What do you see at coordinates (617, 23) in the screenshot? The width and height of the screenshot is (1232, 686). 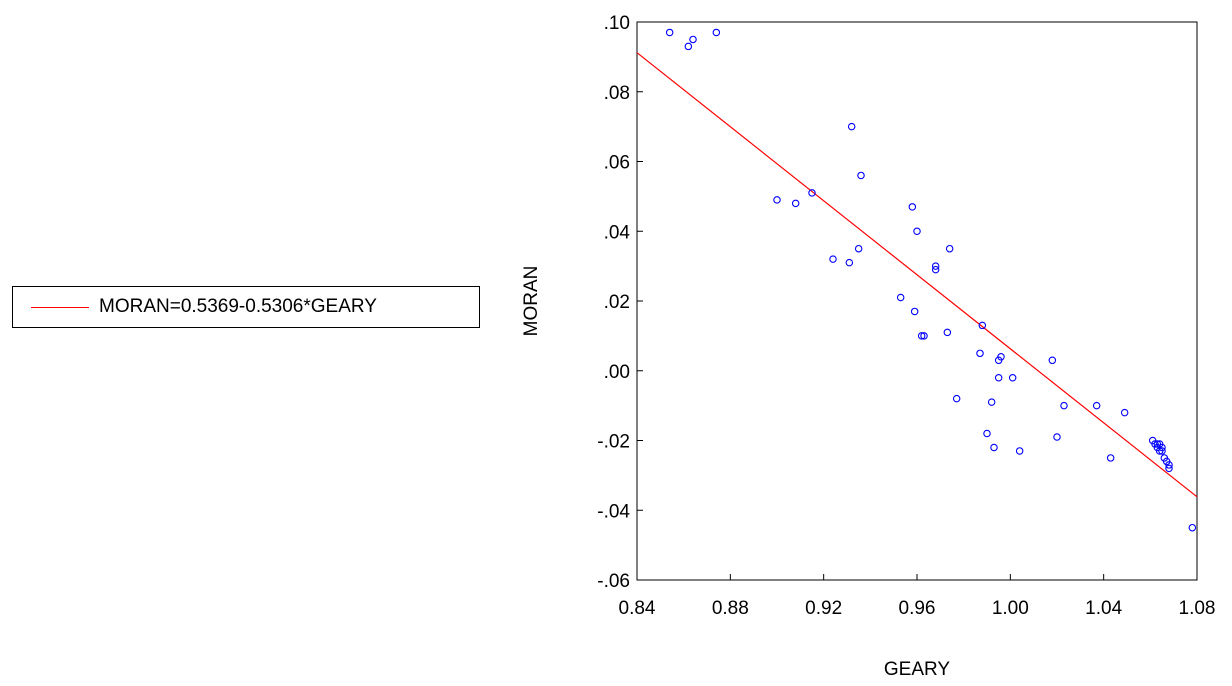 I see `y-tick-label: .10` at bounding box center [617, 23].